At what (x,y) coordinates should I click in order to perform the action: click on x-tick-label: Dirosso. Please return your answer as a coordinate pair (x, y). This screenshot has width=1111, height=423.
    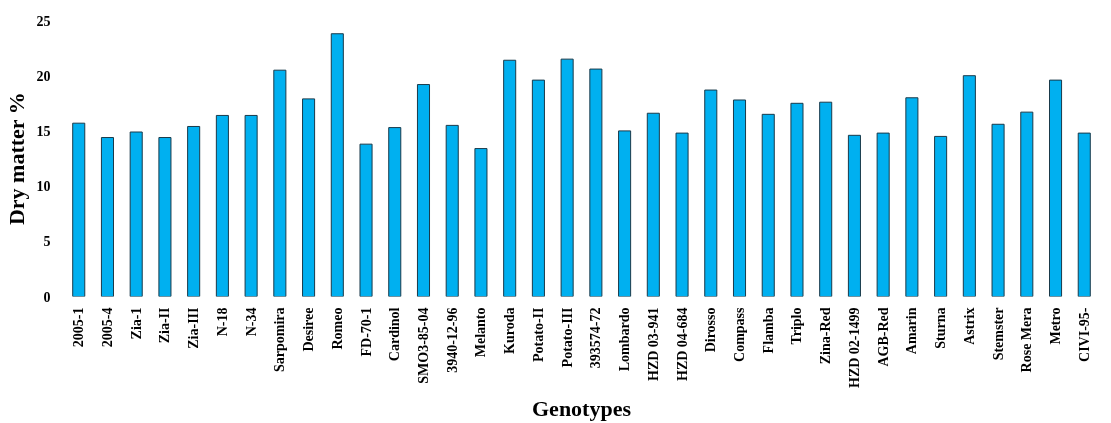
    Looking at the image, I should click on (711, 330).